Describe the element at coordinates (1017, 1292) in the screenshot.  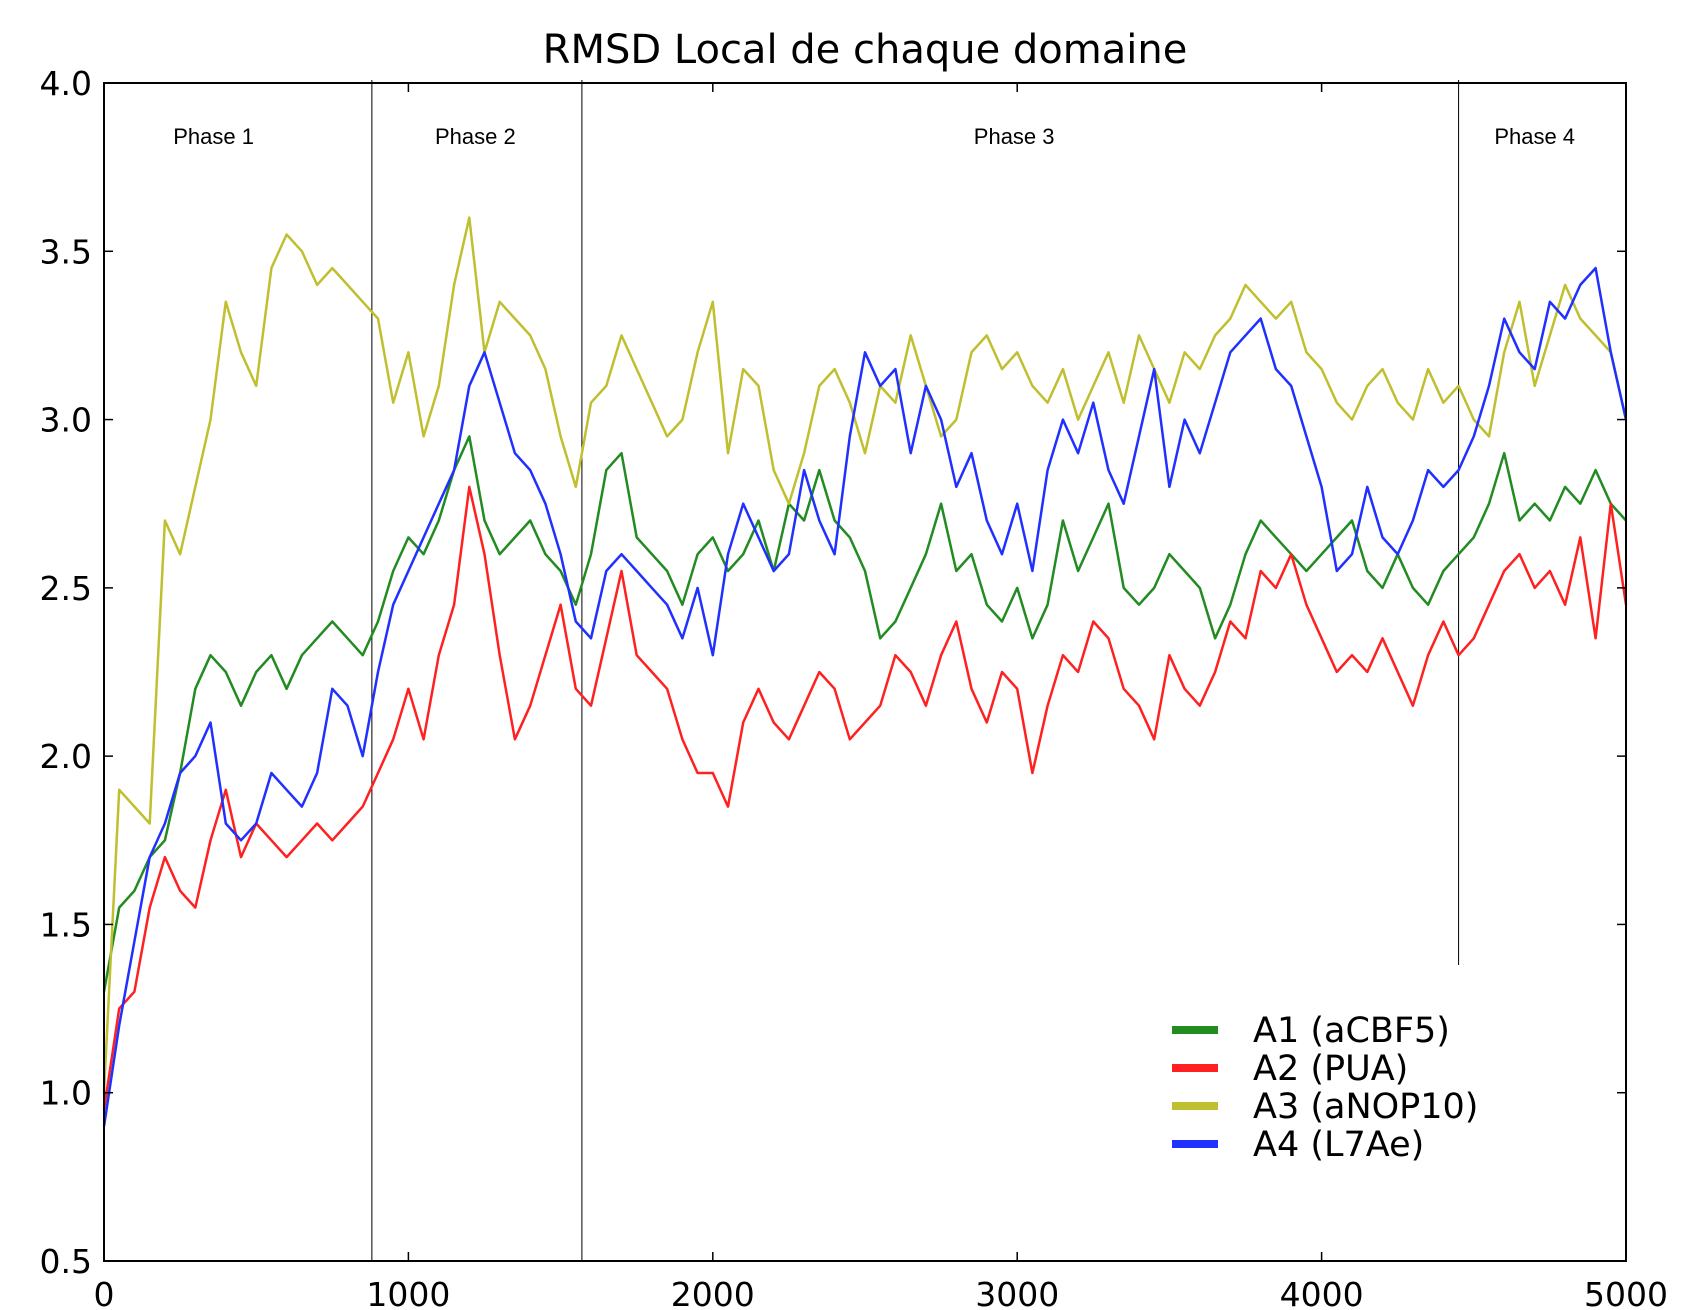
I see `x-tick-label: 3000` at that location.